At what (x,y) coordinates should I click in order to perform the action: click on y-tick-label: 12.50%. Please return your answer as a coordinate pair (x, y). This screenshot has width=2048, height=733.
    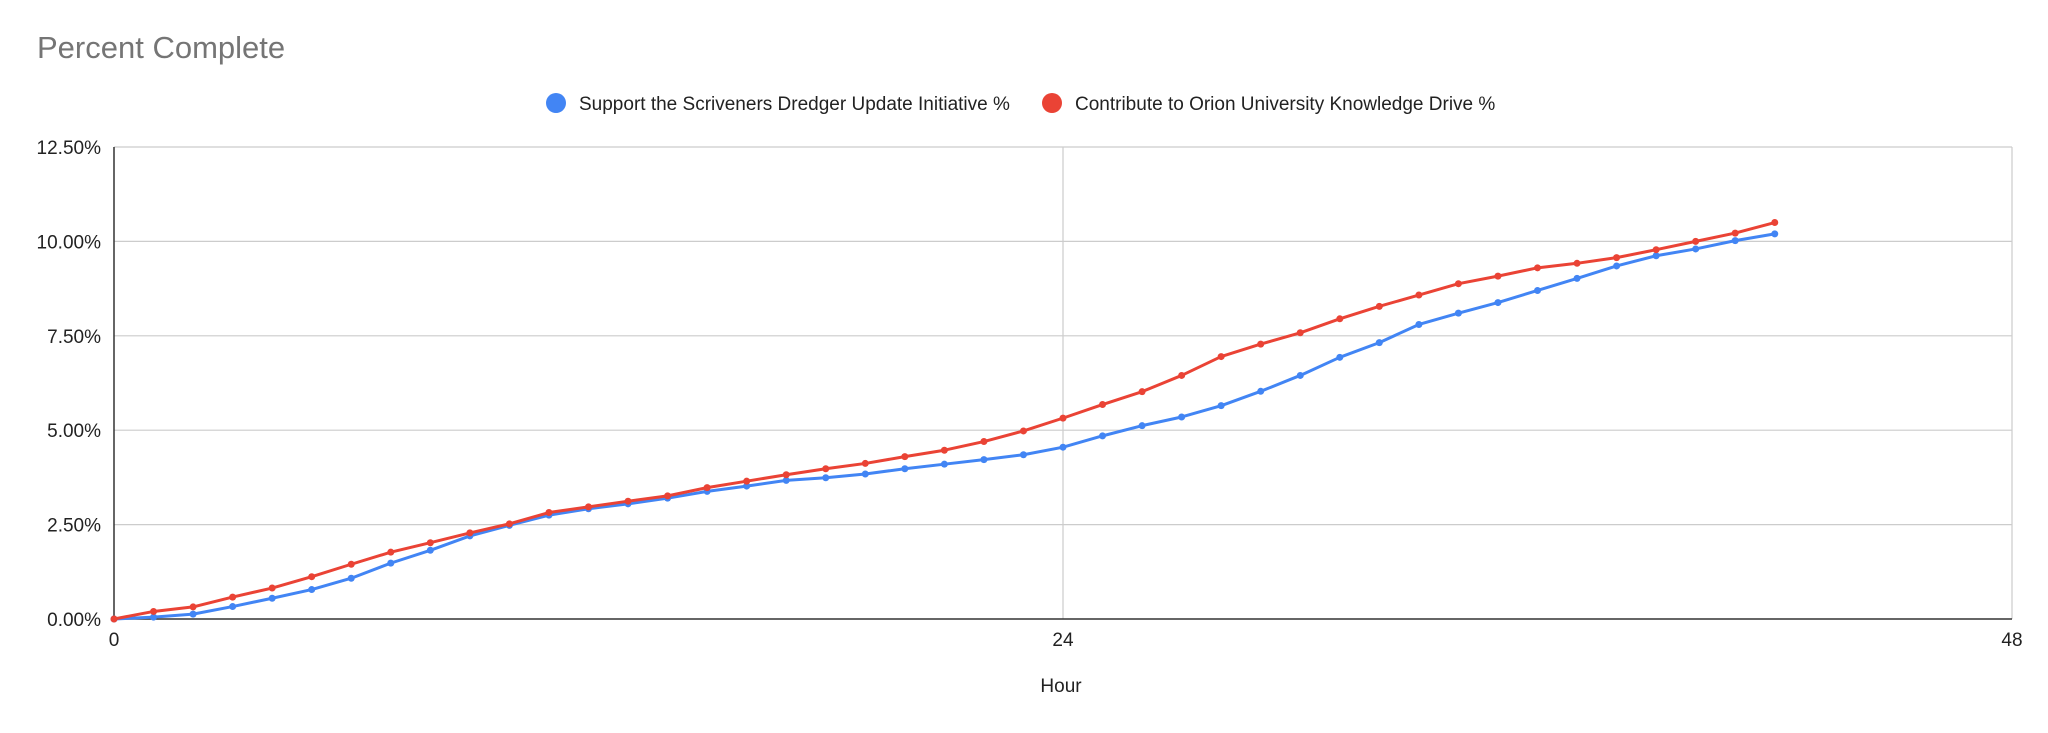
    Looking at the image, I should click on (69, 148).